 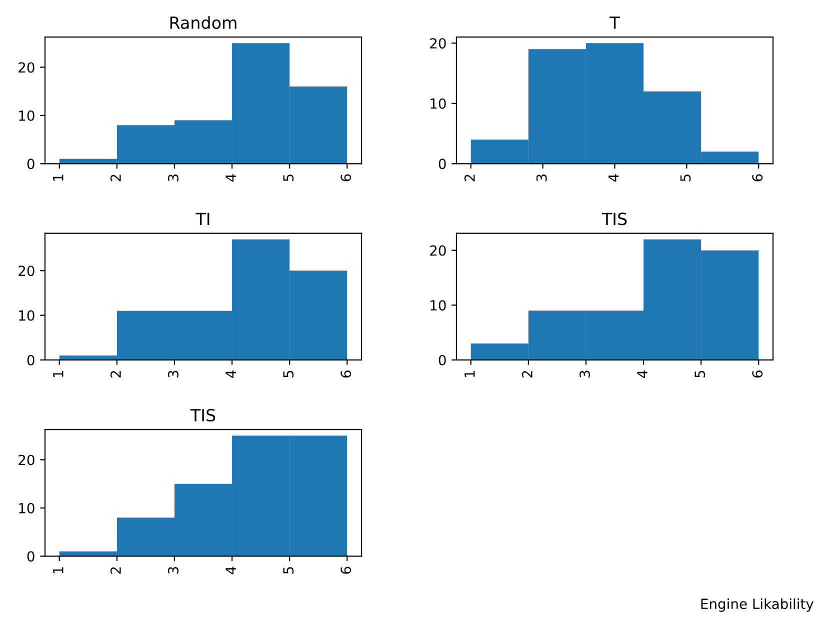 What do you see at coordinates (615, 22) in the screenshot?
I see `chart-title: T` at bounding box center [615, 22].